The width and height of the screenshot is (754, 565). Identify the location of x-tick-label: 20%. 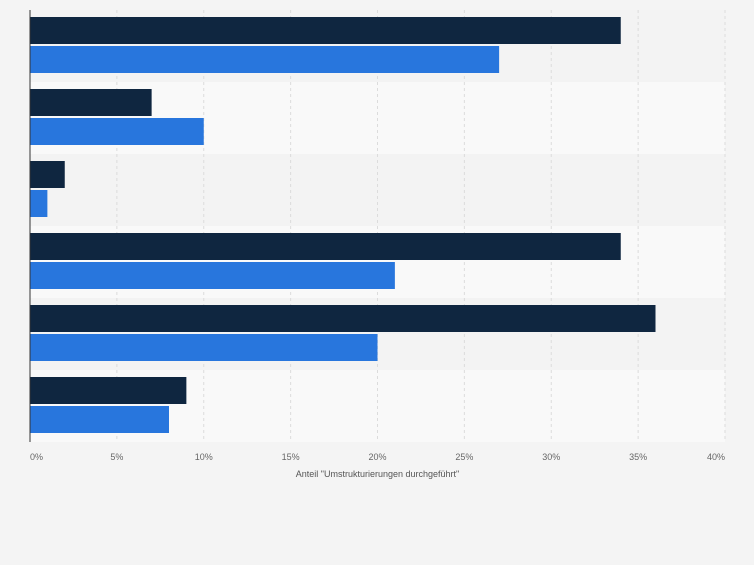
(377, 457).